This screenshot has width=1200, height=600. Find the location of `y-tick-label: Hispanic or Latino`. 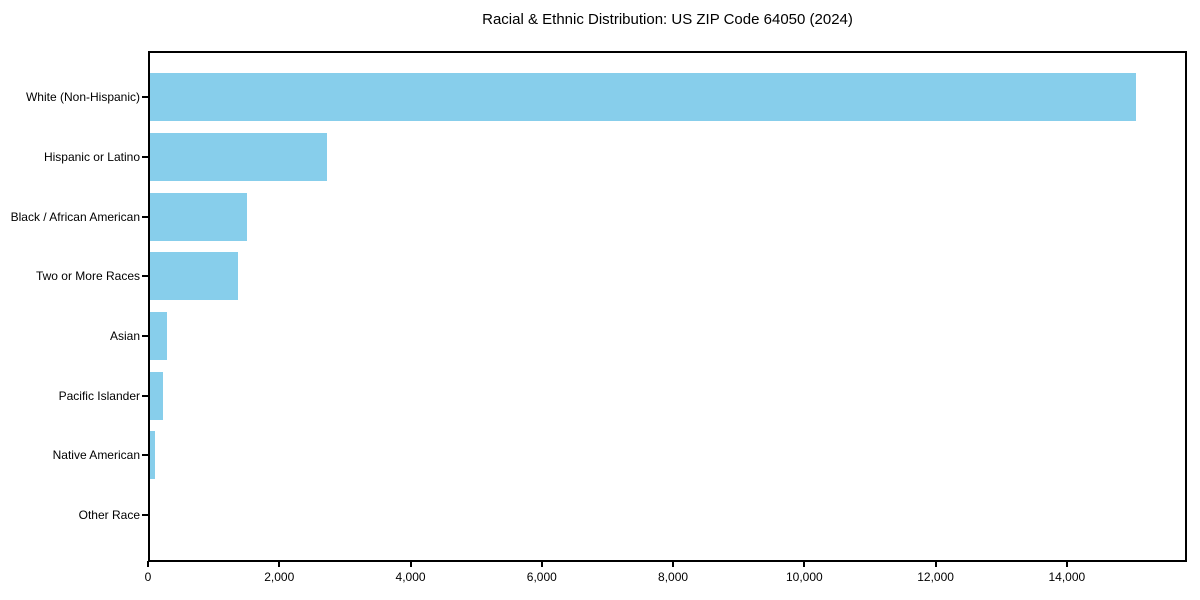

y-tick-label: Hispanic or Latino is located at coordinates (91, 156).